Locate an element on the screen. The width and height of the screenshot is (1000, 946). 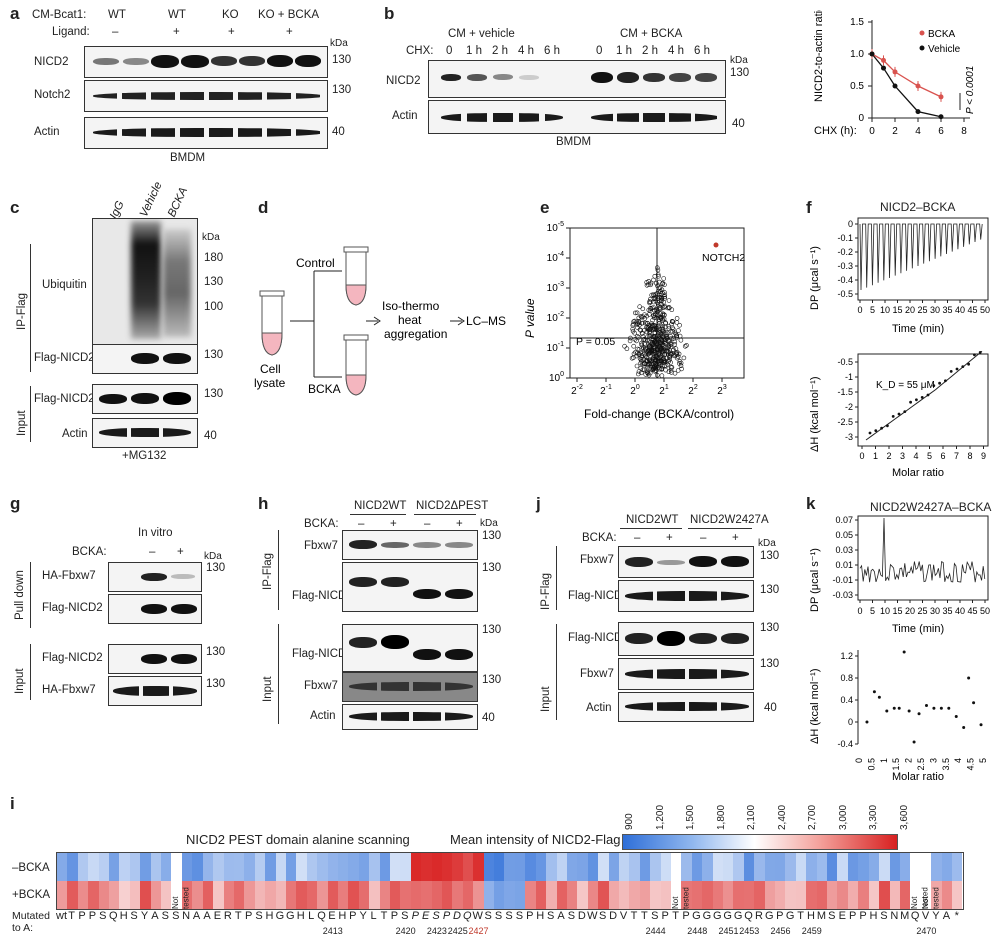
i-seq-residue: P is located at coordinates (686, 916).